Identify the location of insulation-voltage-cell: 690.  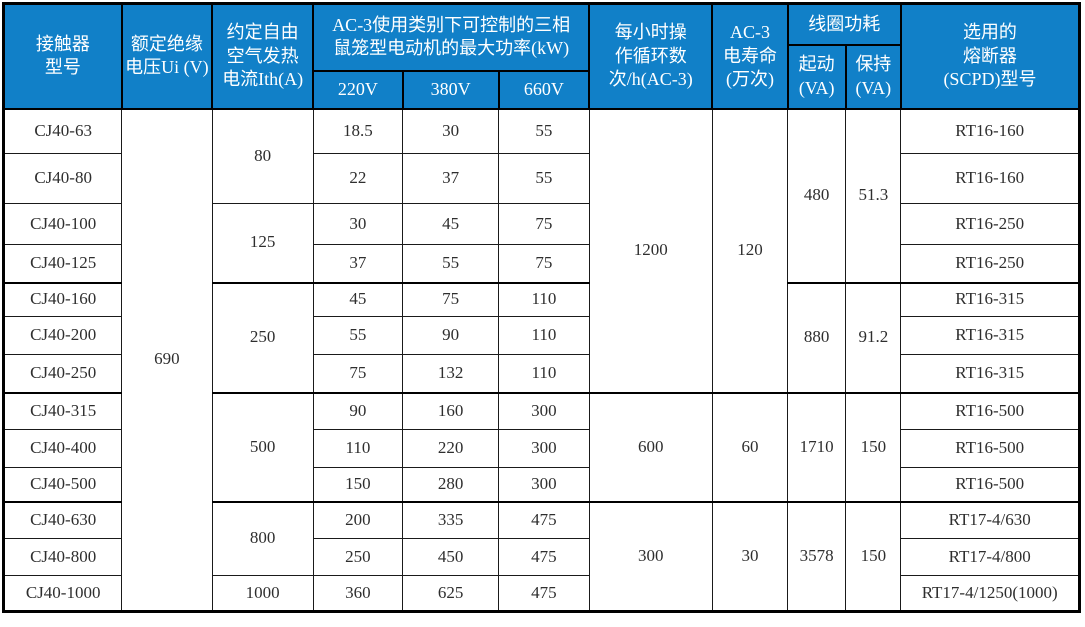
(167, 360).